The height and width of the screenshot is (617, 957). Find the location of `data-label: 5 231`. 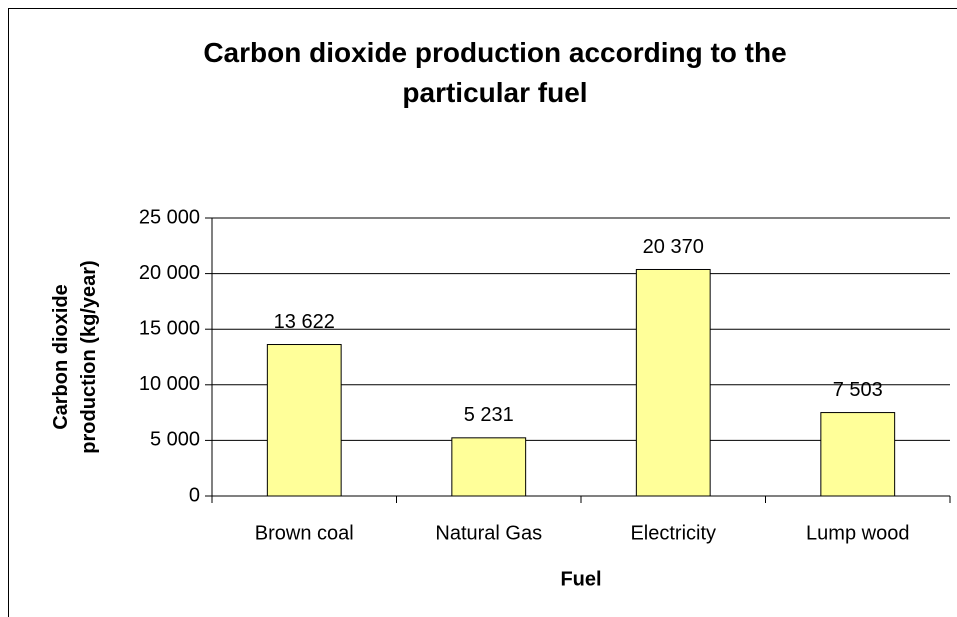

data-label: 5 231 is located at coordinates (489, 415).